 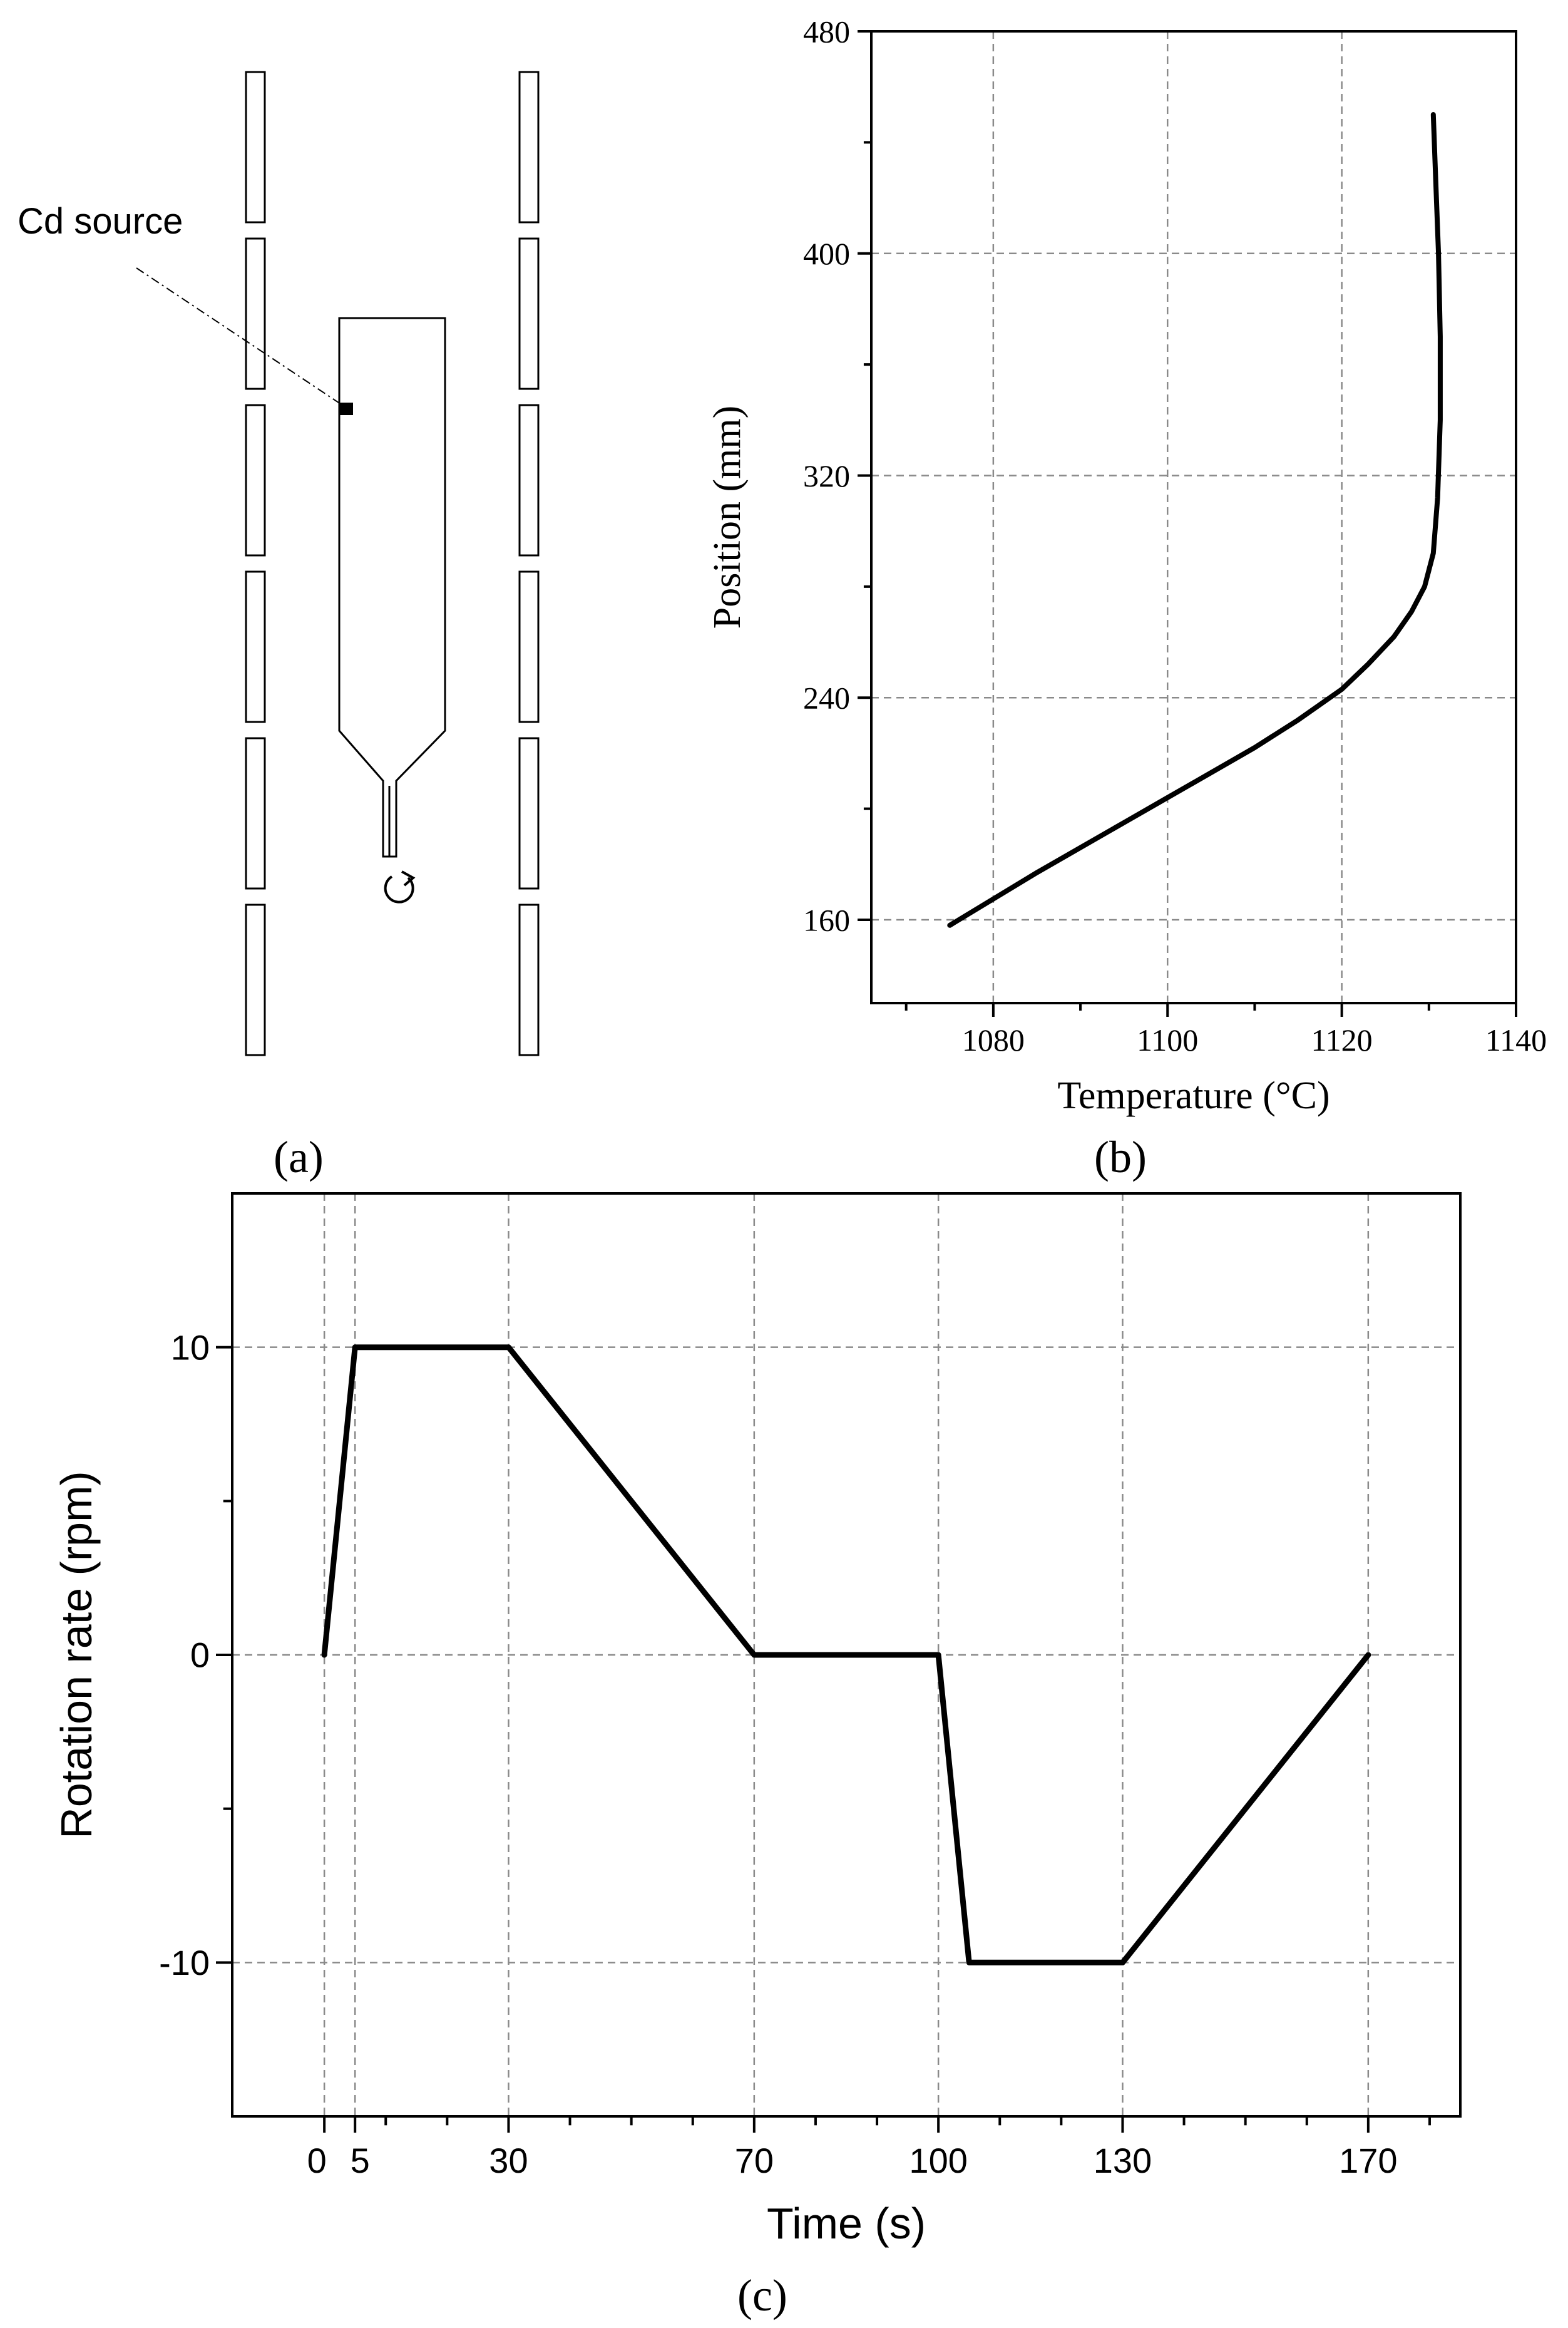 I want to click on c-xlabel: Time (s), so click(x=846, y=2224).